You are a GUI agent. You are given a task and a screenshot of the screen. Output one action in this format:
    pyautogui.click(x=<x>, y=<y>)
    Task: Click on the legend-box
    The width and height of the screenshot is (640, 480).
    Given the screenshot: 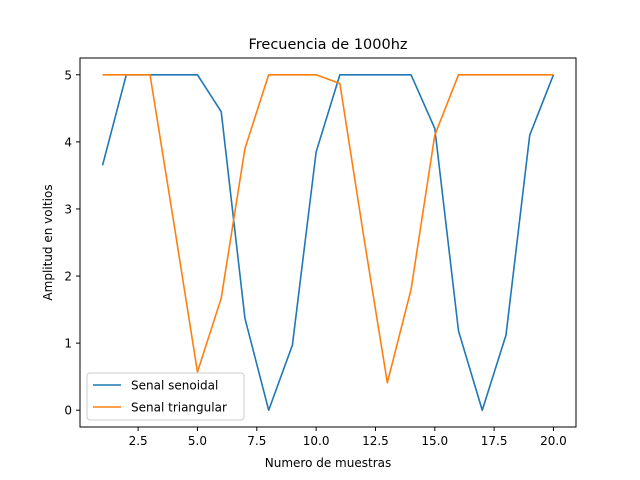 What is the action you would take?
    pyautogui.click(x=165, y=396)
    